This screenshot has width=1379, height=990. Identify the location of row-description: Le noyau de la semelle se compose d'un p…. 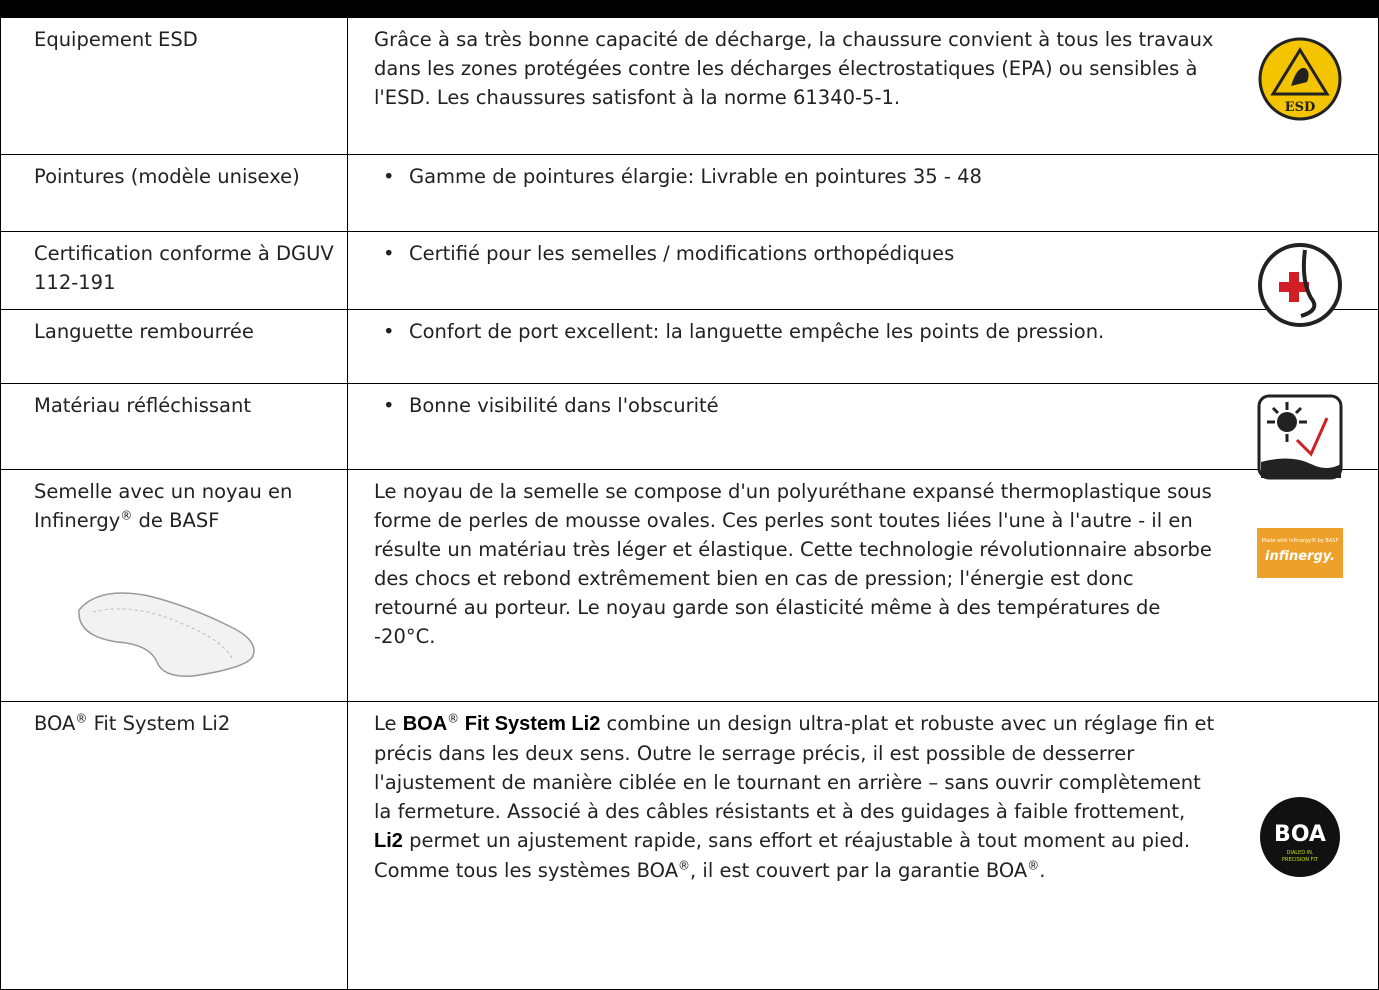
(796, 564).